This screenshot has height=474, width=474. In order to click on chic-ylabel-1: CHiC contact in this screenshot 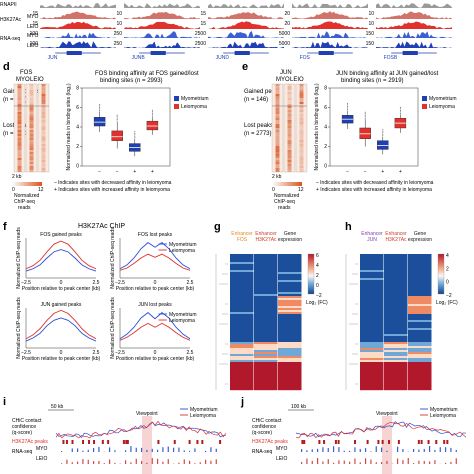, I will do `click(267, 421)`.